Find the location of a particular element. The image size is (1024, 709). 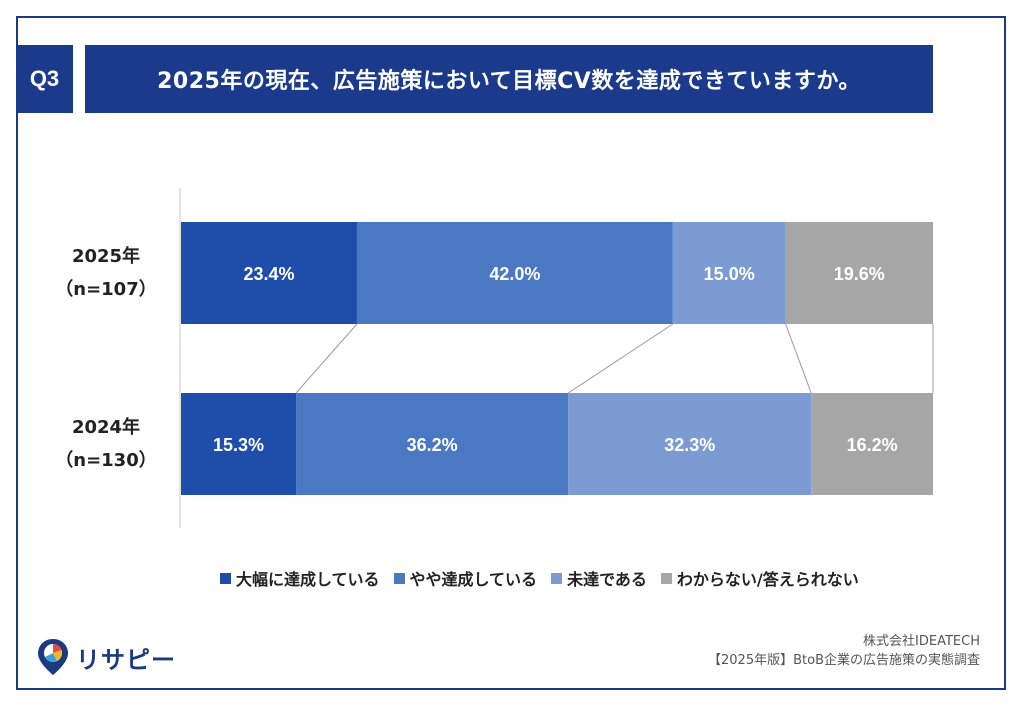

data-label: 42.0% is located at coordinates (514, 274).